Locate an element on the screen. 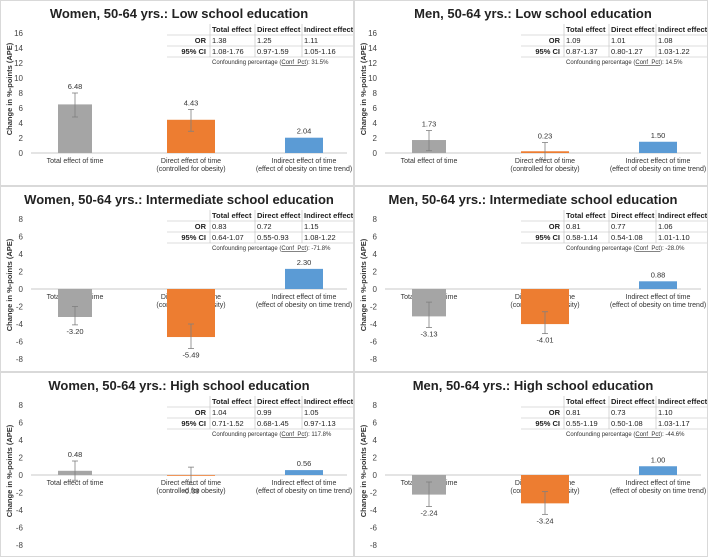  confounding-percentage: Confounding percentage (Conf_Pct): 31.5% is located at coordinates (270, 63).